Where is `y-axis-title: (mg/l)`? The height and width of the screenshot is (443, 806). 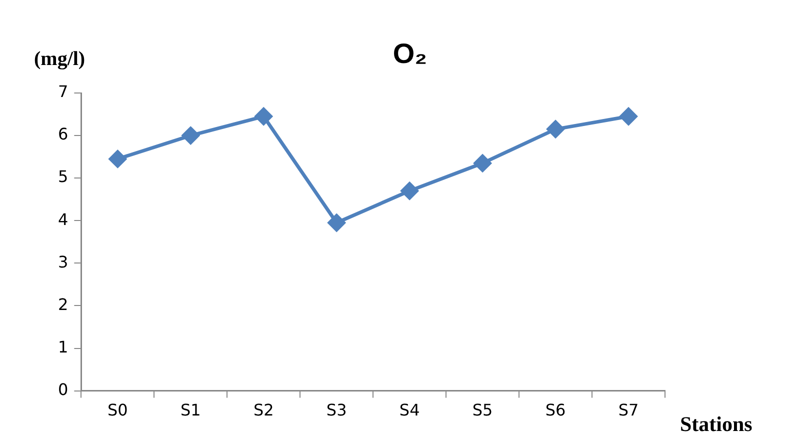 y-axis-title: (mg/l) is located at coordinates (60, 59).